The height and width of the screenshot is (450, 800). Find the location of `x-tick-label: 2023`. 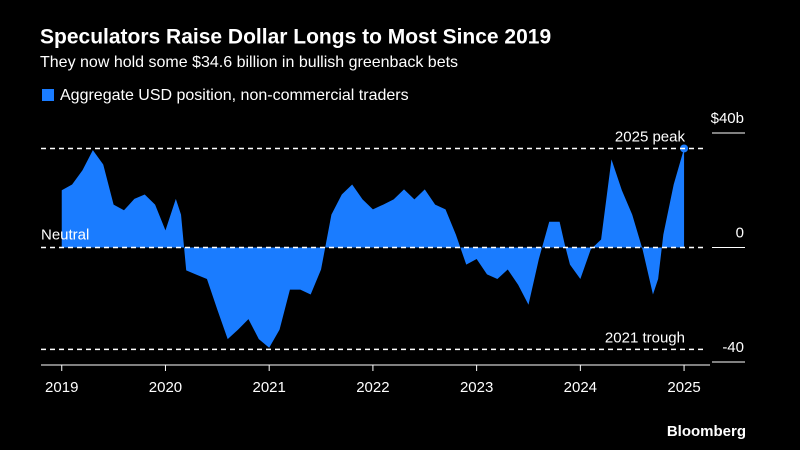

x-tick-label: 2023 is located at coordinates (476, 387).